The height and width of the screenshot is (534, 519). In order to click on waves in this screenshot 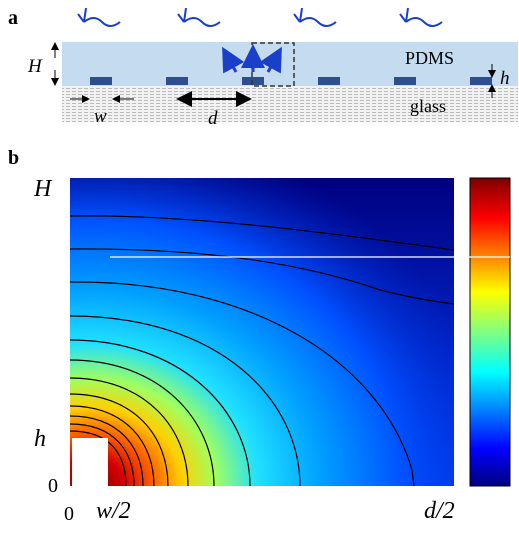, I will do `click(260, 17)`.